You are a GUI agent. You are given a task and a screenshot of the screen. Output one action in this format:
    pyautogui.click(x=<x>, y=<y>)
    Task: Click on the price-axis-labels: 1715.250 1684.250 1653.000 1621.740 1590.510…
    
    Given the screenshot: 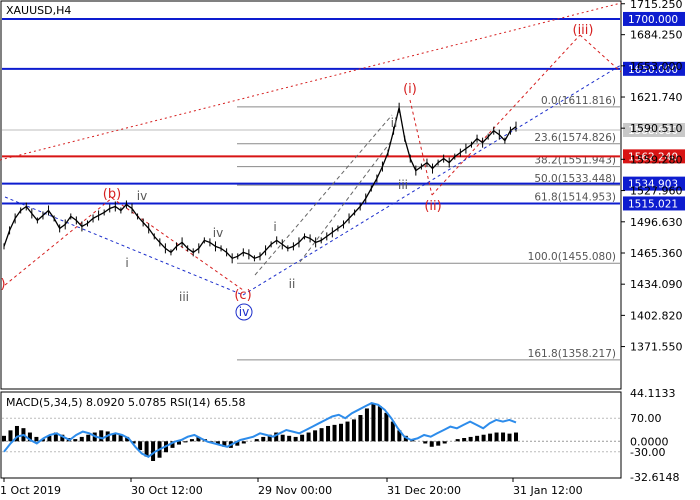 What is the action you would take?
    pyautogui.click(x=652, y=177)
    